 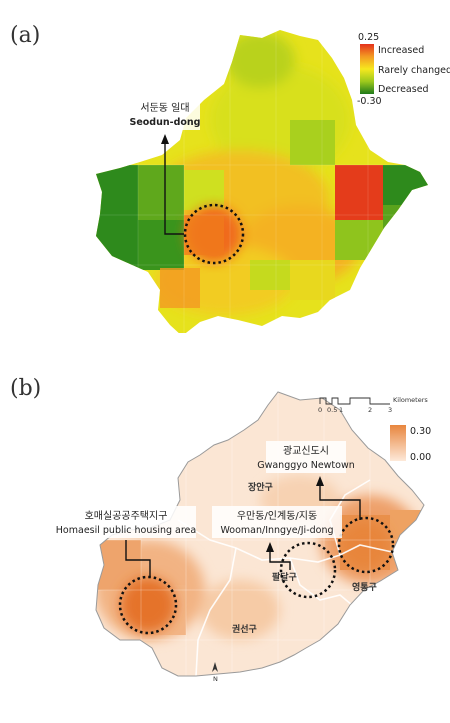 I want to click on gwanggyo-callout: 광교신도시 Gwanggyo Newtown, so click(x=326, y=507).